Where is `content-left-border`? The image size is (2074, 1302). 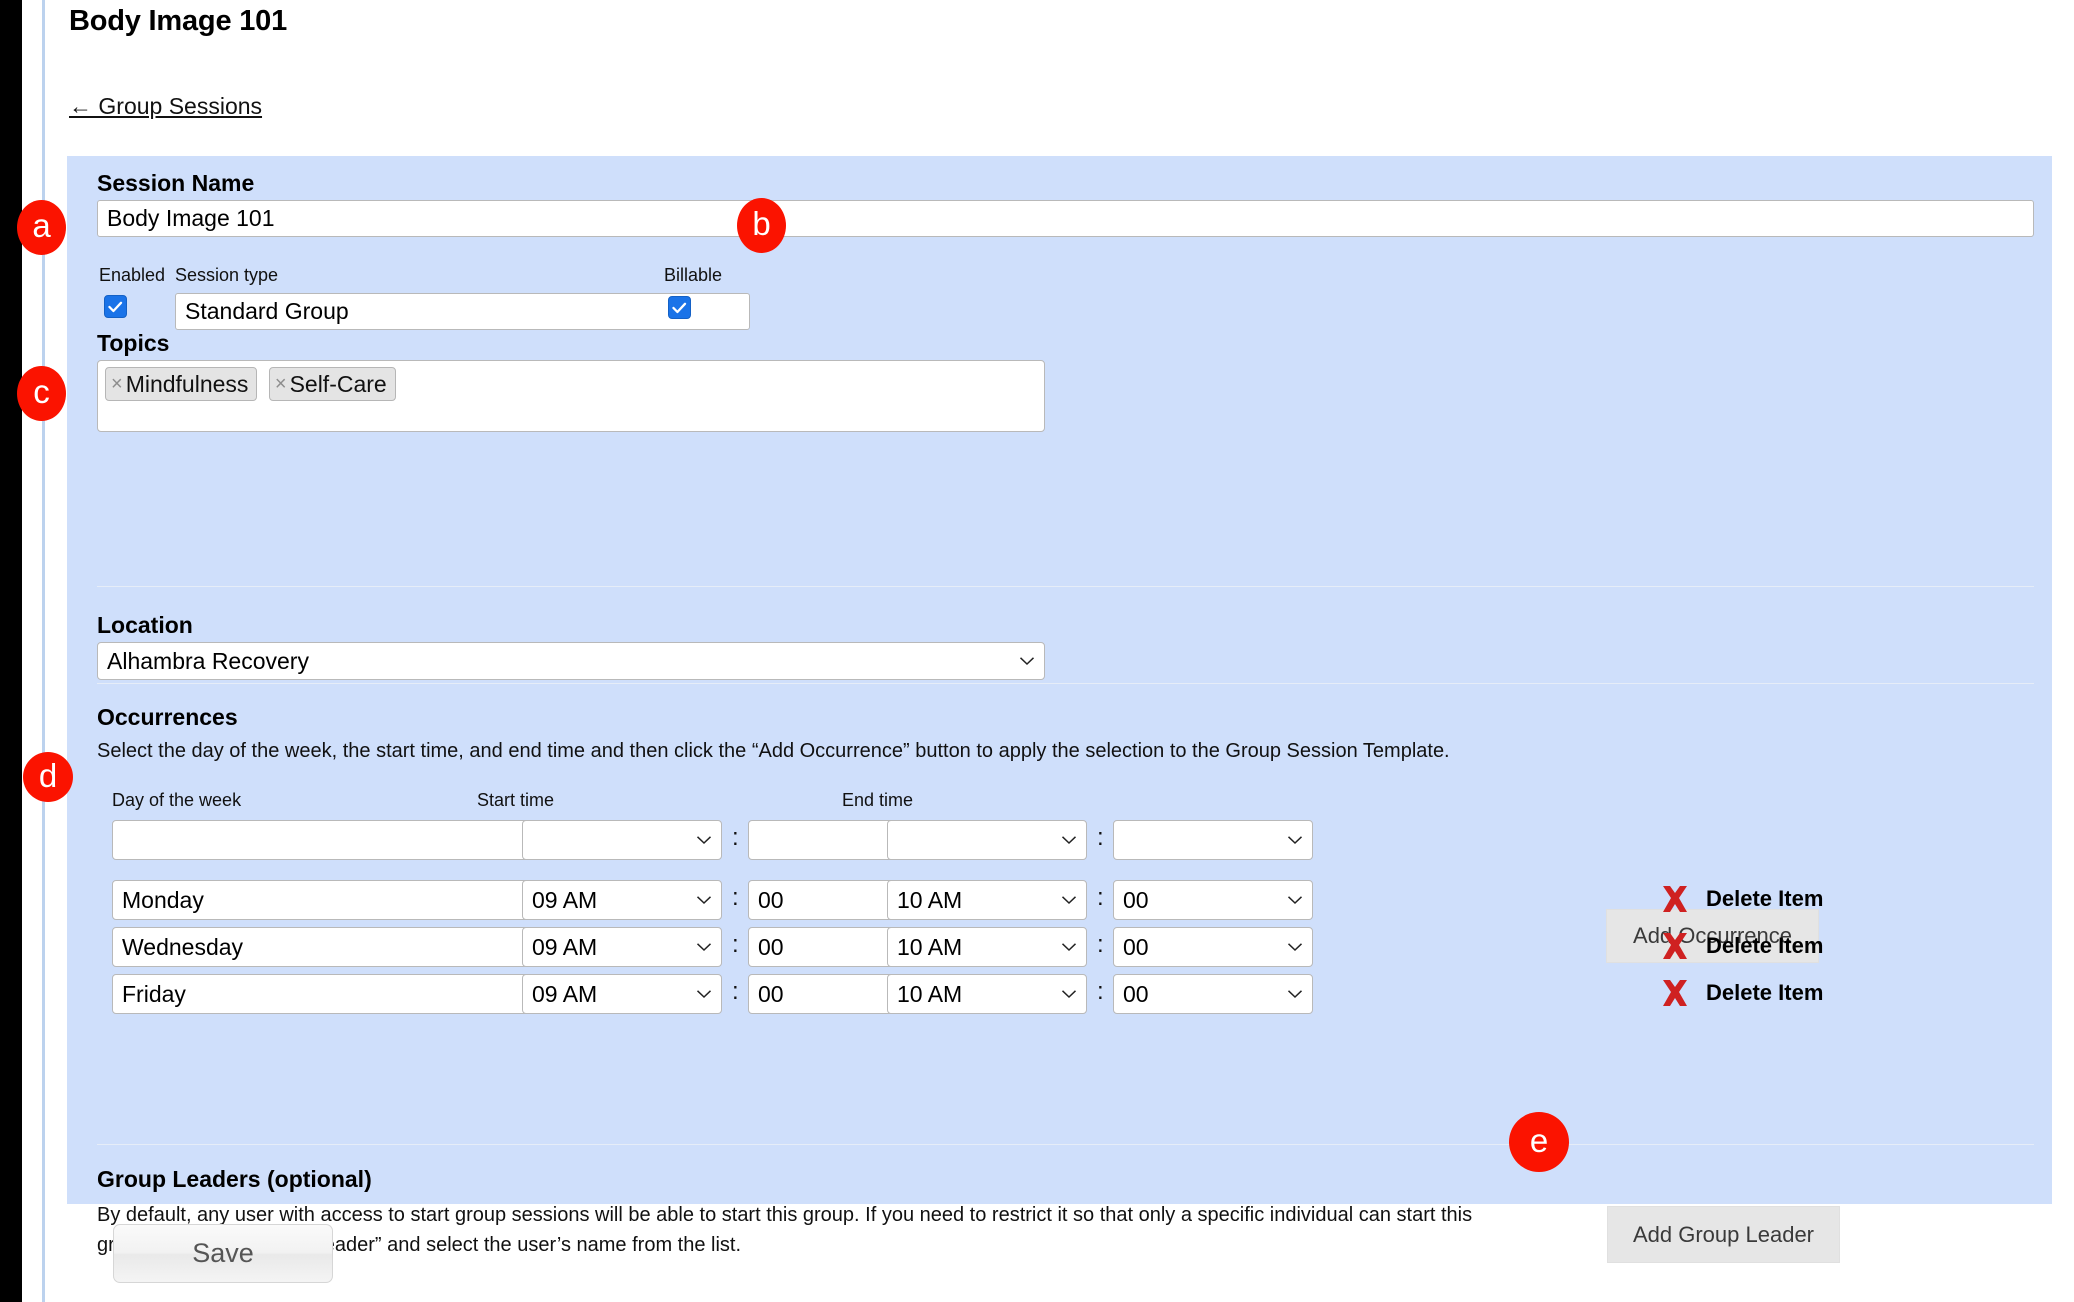
content-left-border is located at coordinates (43, 651).